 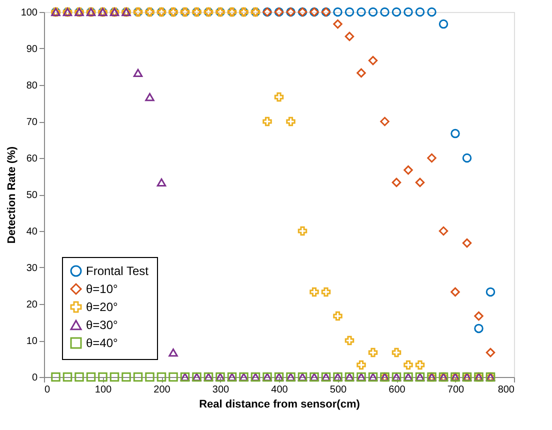 What do you see at coordinates (102, 307) in the screenshot?
I see `legend-label: θ=20°` at bounding box center [102, 307].